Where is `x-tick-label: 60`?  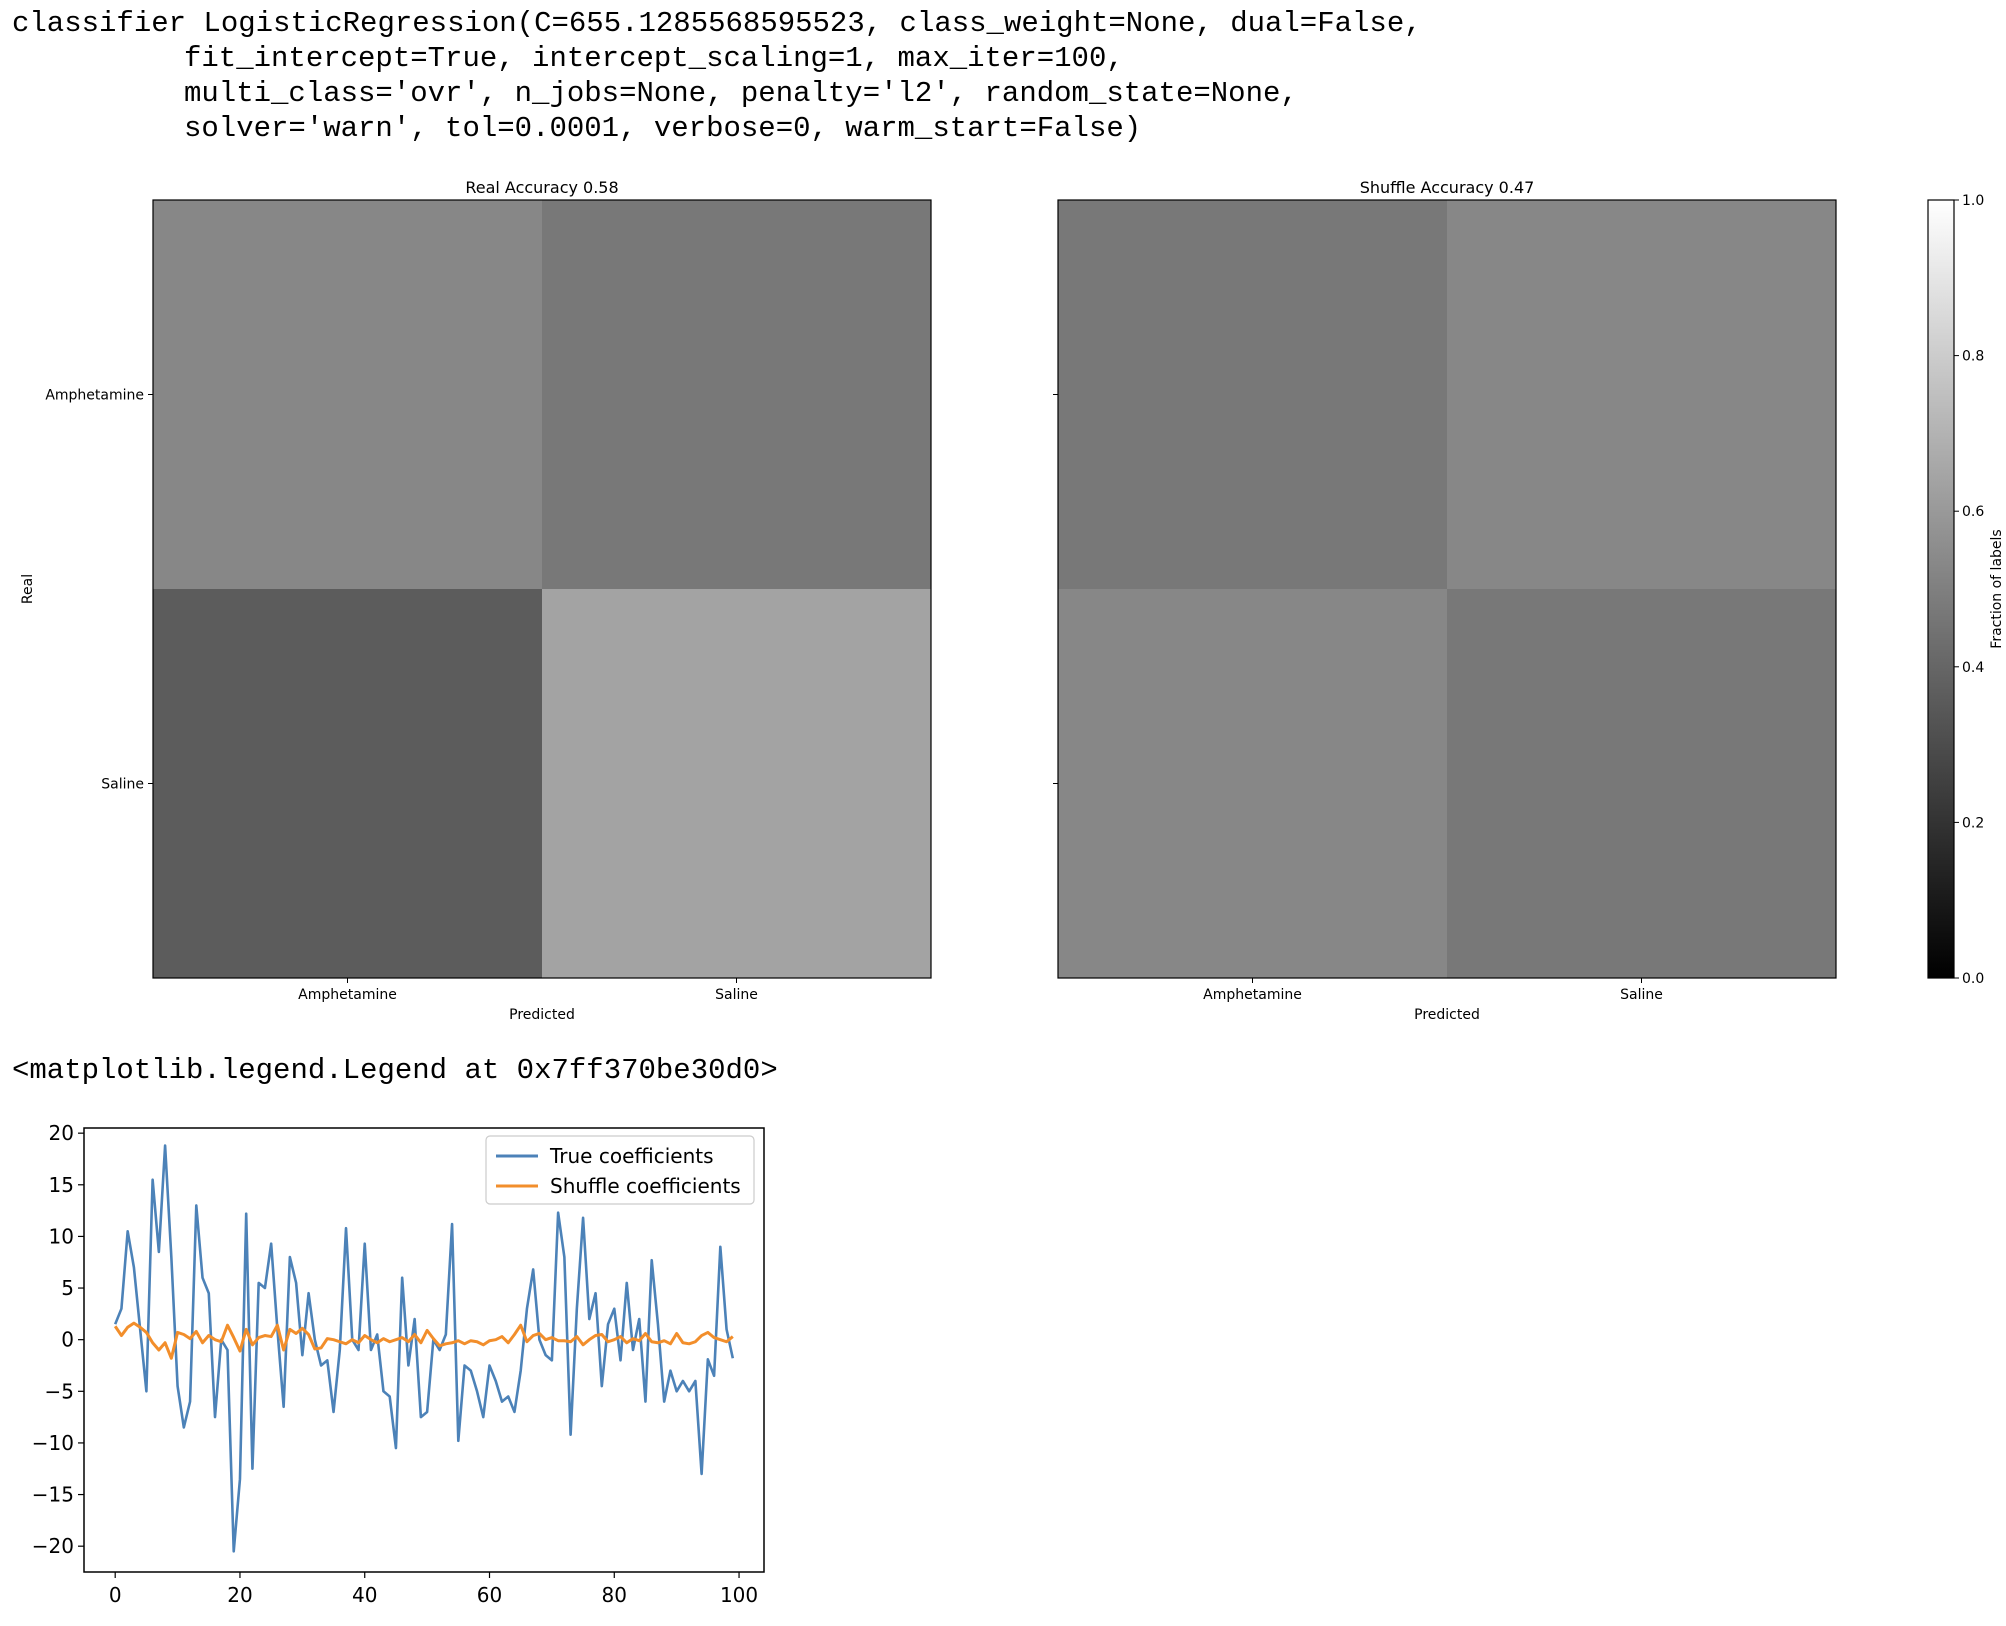 x-tick-label: 60 is located at coordinates (489, 1595).